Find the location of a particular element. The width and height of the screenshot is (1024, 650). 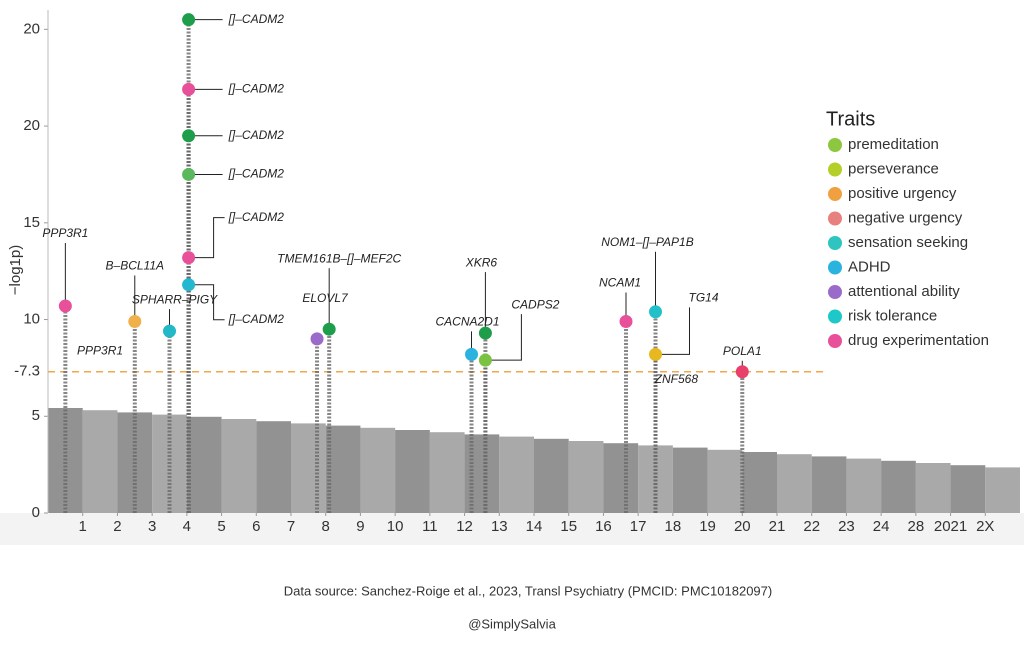

x-tick-label: 21 is located at coordinates (777, 526).